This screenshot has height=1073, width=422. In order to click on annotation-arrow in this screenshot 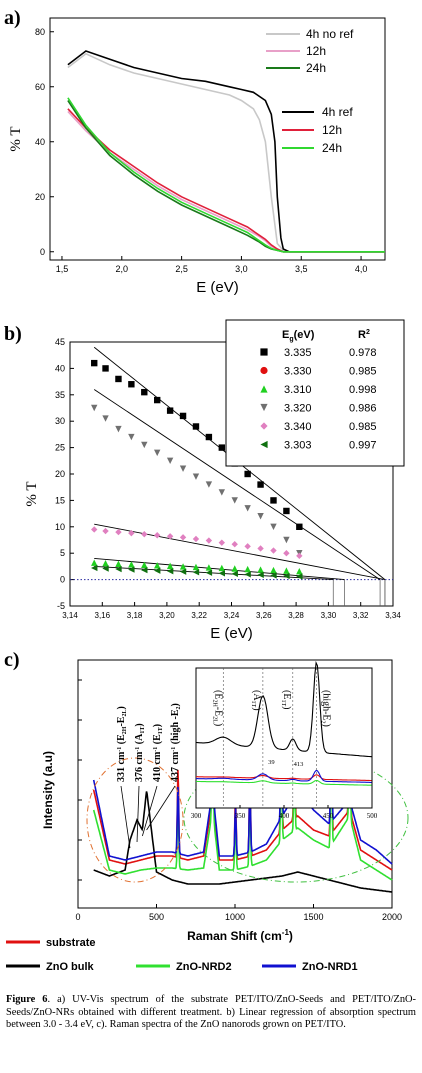, I will do `click(138, 814)`.